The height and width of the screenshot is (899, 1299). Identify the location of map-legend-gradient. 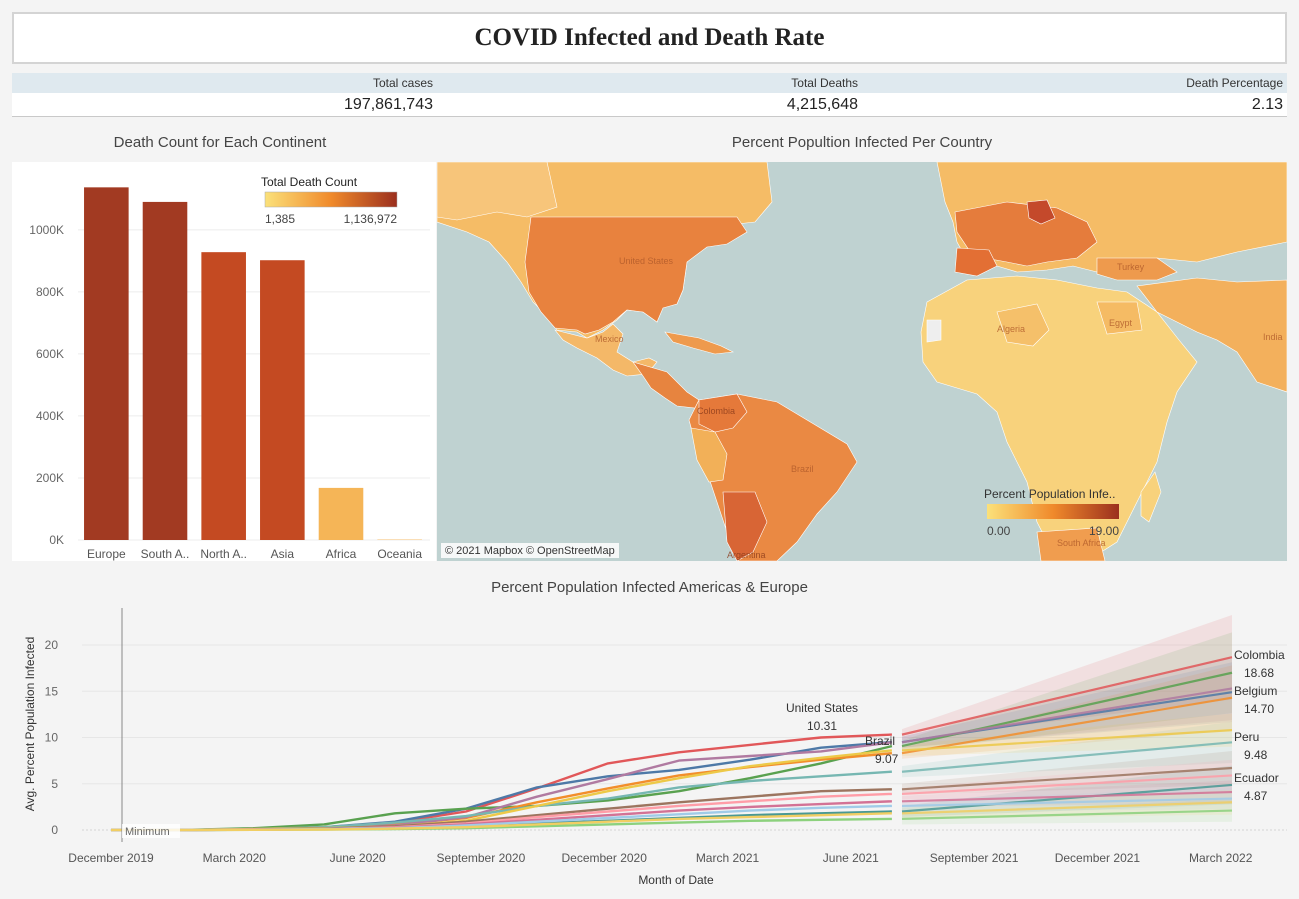
(1053, 511).